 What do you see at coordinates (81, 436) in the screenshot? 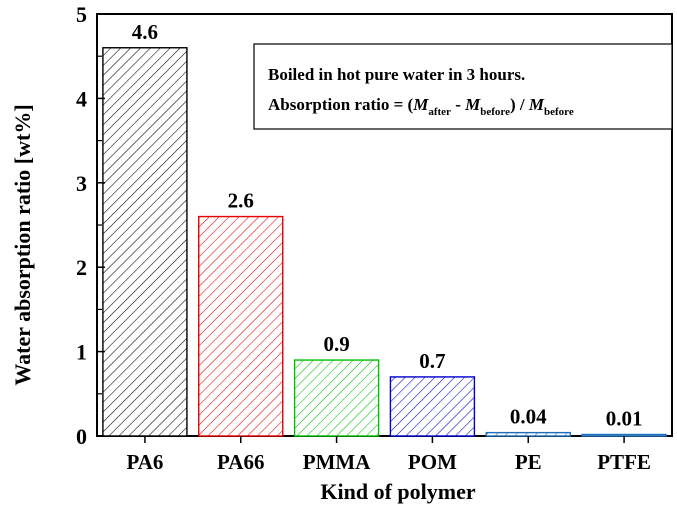
I see `y-tick-label-0: 0` at bounding box center [81, 436].